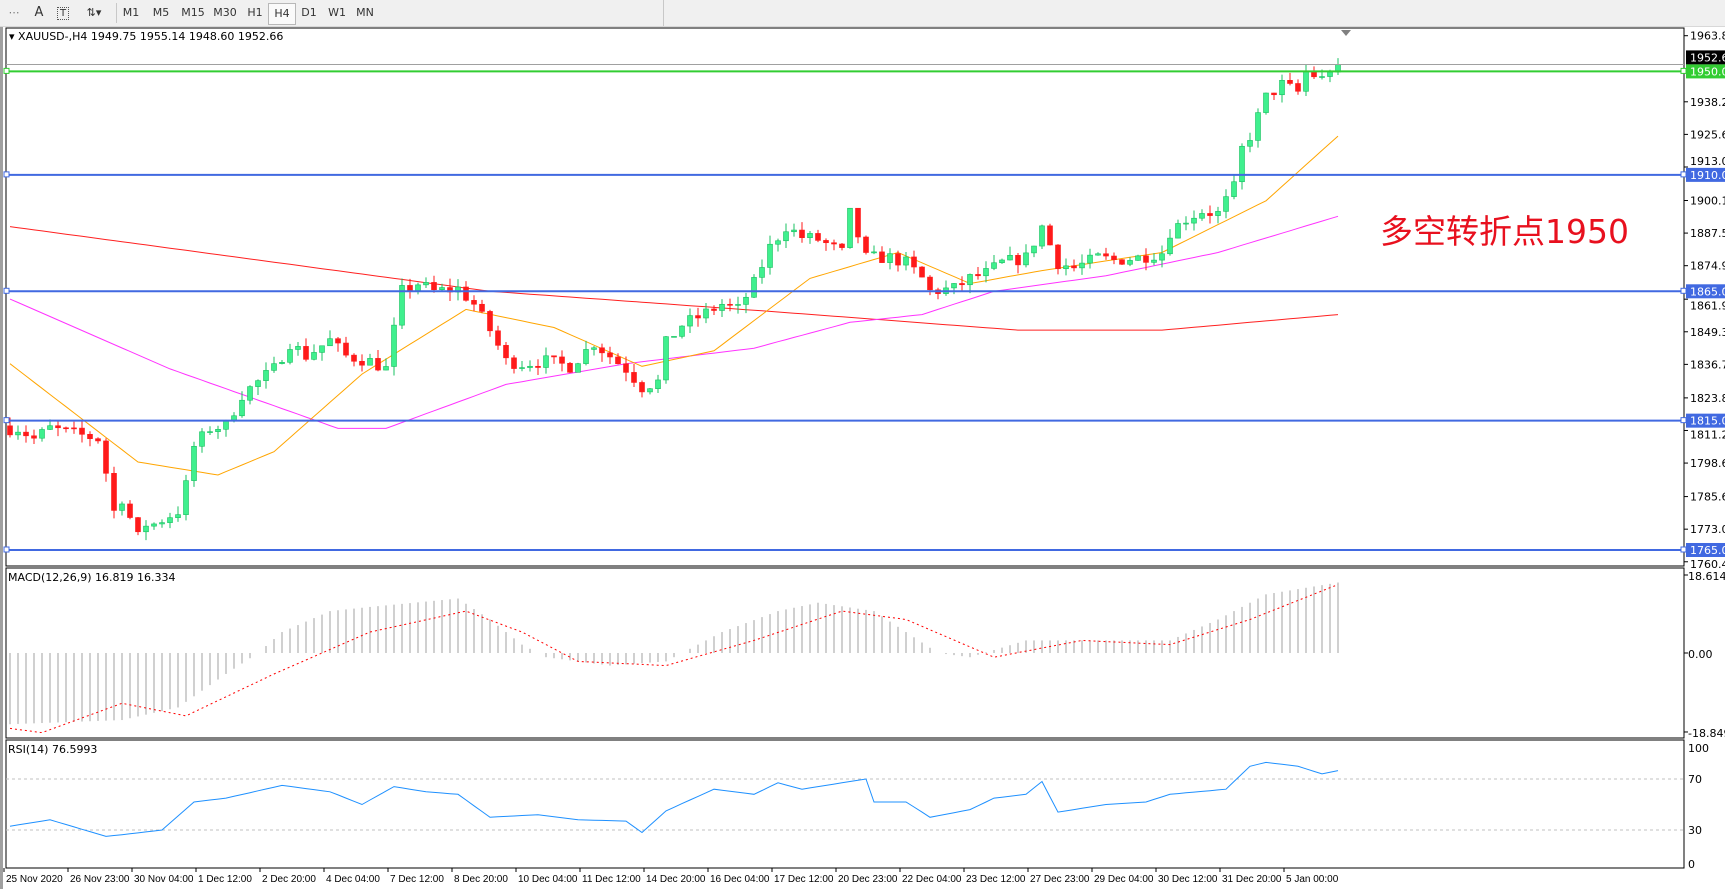 The image size is (1725, 889). I want to click on fibo-grid-icon: ⋯, so click(14, 12).